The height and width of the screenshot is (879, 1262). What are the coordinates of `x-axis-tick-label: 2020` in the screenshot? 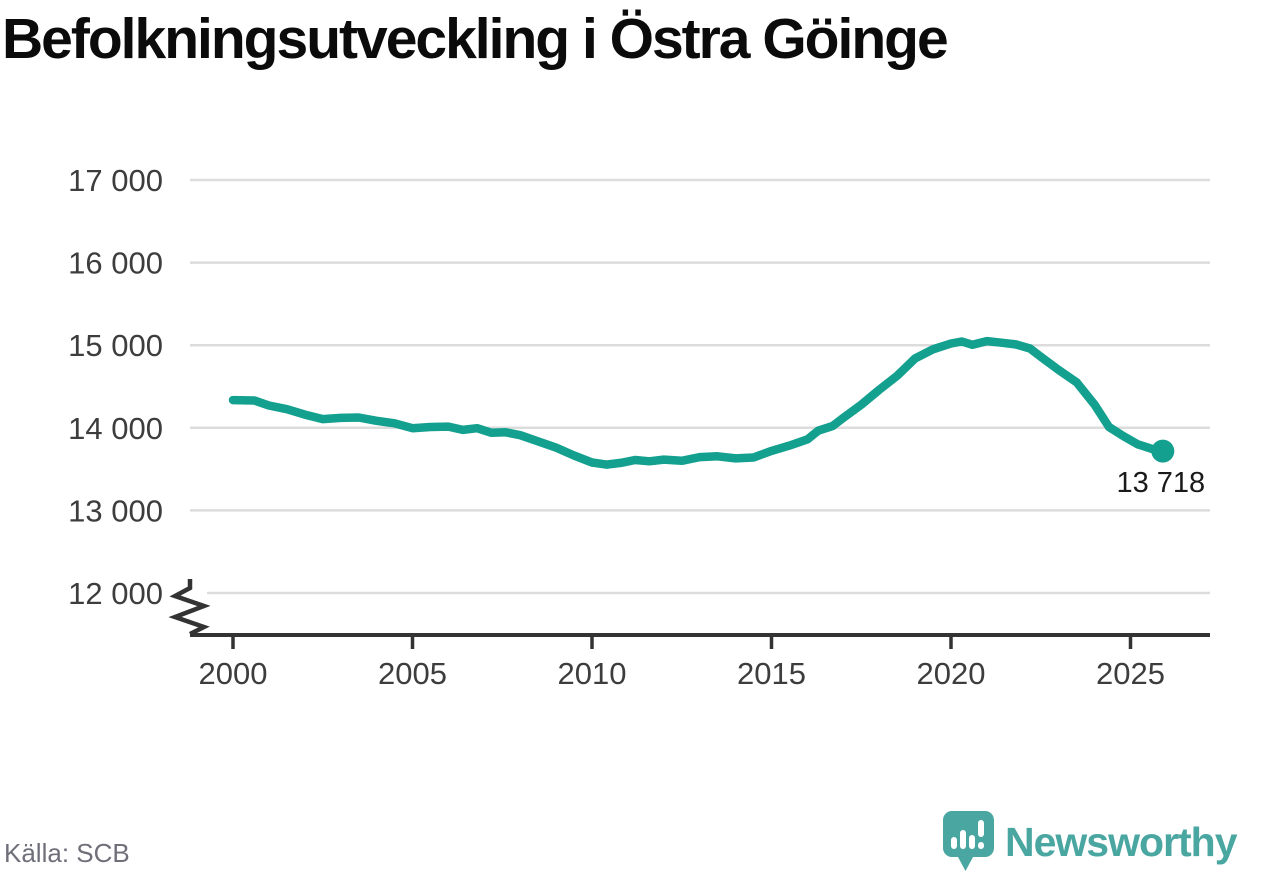 It's located at (951, 673).